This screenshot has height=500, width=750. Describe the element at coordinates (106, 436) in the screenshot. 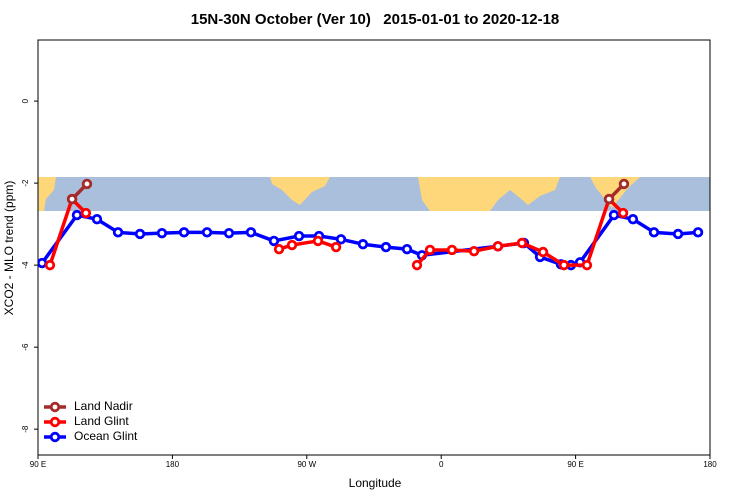

I see `legend-label: Ocean Glint` at that location.